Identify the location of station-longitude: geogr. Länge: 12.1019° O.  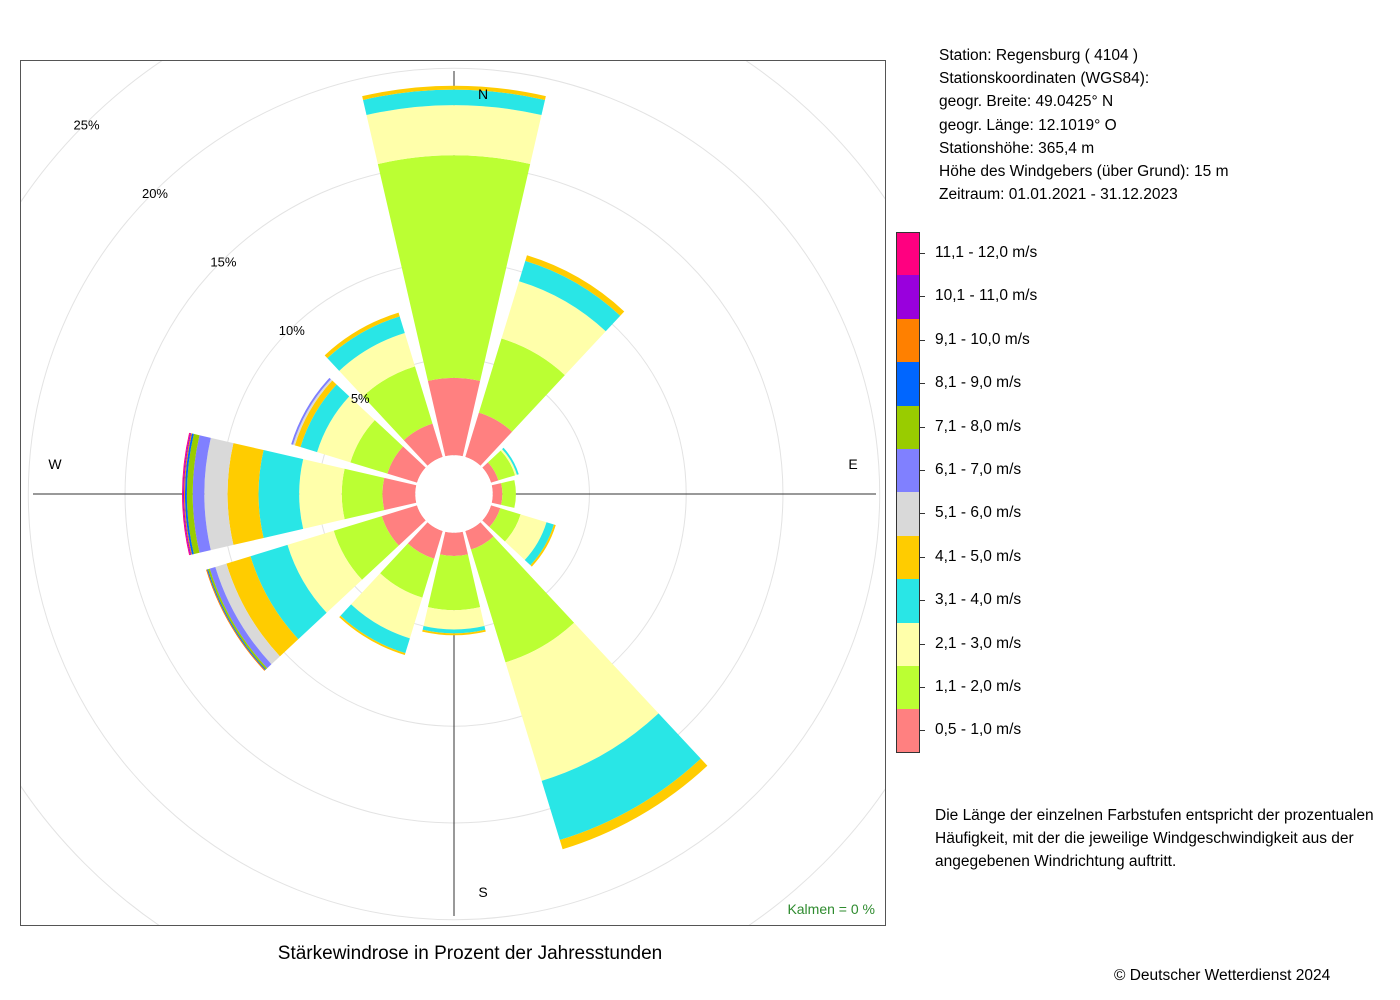
(1028, 125).